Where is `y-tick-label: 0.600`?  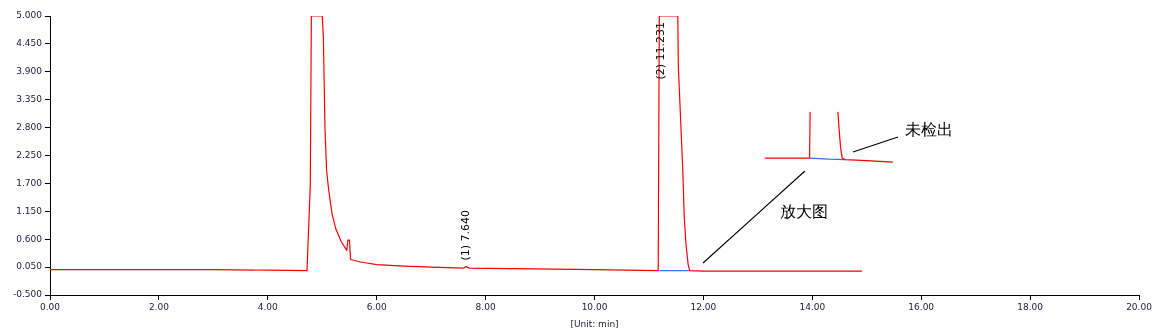
y-tick-label: 0.600 is located at coordinates (29, 238).